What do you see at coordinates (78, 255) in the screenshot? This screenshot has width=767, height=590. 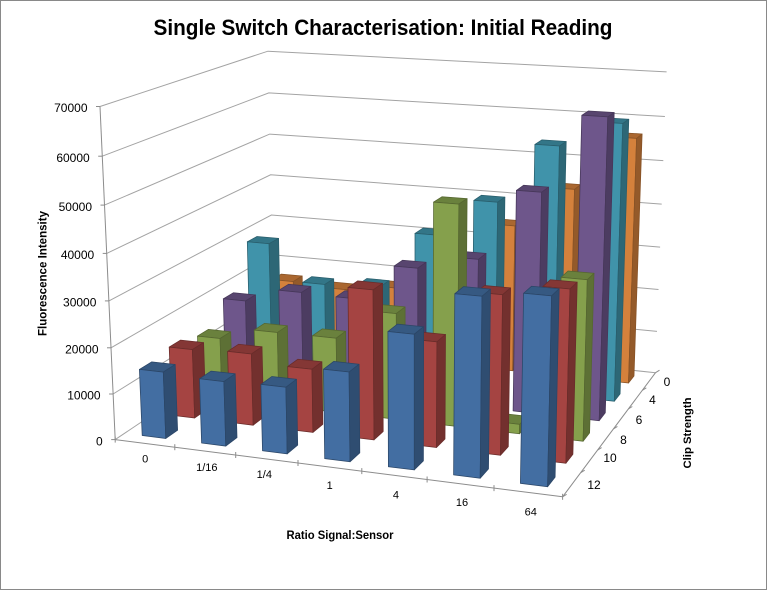 I see `svg-text: 40000` at bounding box center [78, 255].